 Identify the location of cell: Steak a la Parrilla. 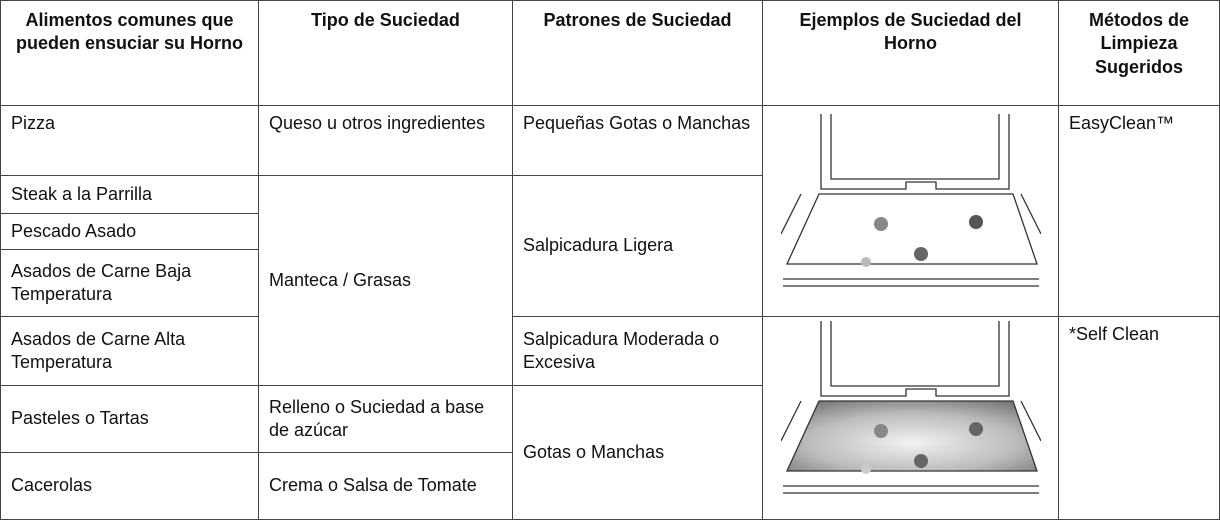
(129, 194).